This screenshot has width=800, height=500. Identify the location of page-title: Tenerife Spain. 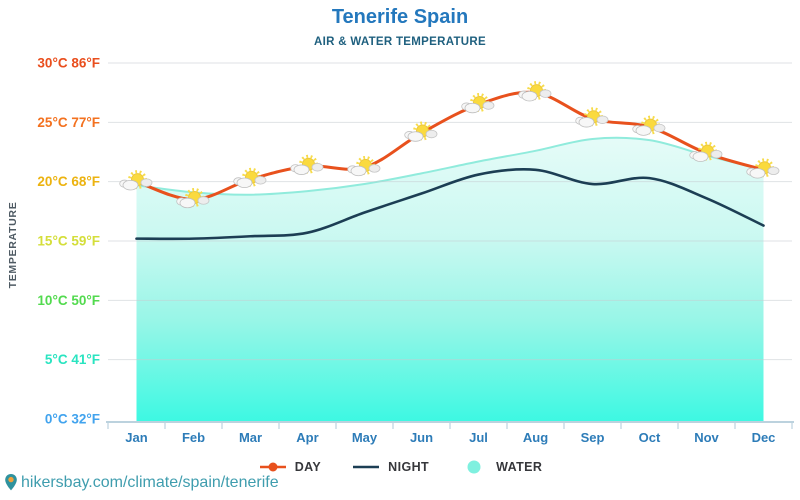
(400, 17).